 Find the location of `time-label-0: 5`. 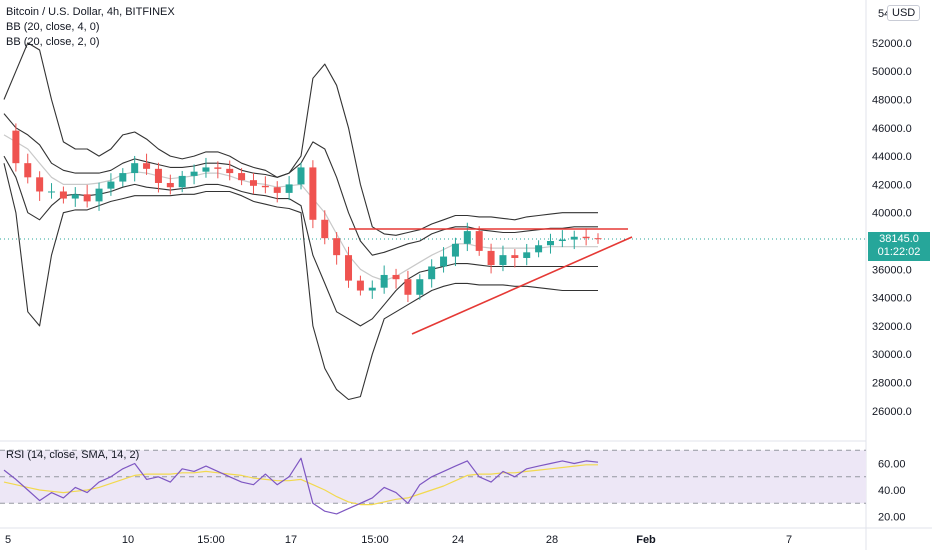

time-label-0: 5 is located at coordinates (8, 540).